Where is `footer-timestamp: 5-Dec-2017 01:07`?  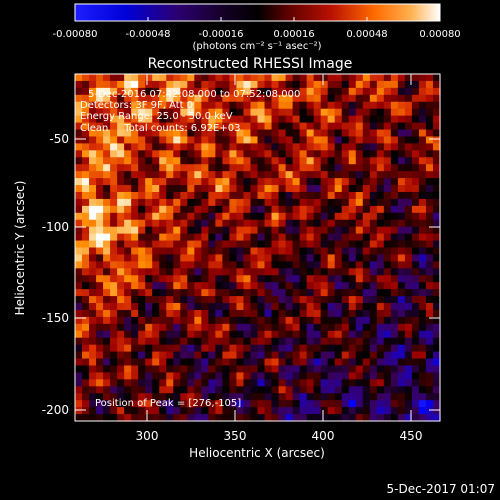 footer-timestamp: 5-Dec-2017 01:07 is located at coordinates (441, 489).